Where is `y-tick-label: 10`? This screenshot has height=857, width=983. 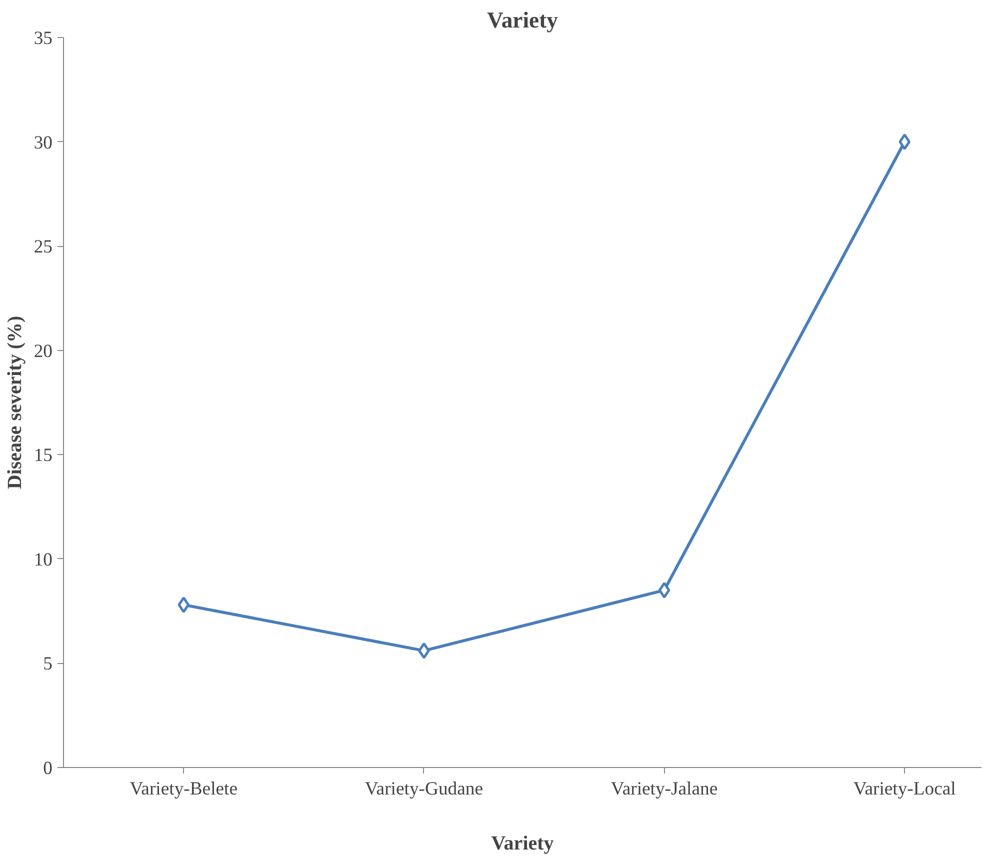
y-tick-label: 10 is located at coordinates (43, 559).